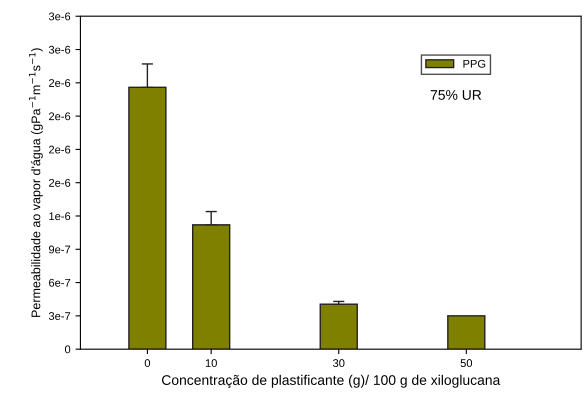  Describe the element at coordinates (466, 363) in the screenshot. I see `x-tick-label: 50` at that location.